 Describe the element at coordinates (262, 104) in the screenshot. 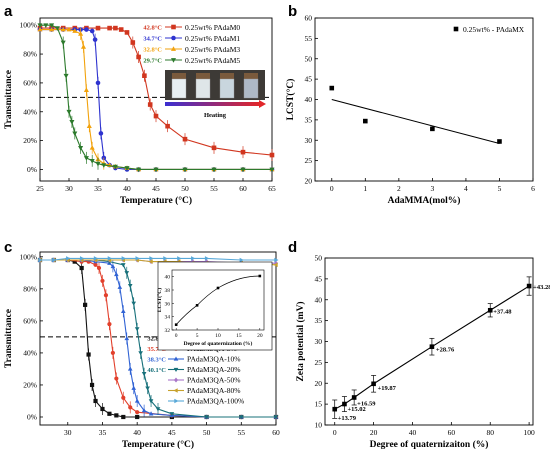

I see `heating-arrow-head` at that location.